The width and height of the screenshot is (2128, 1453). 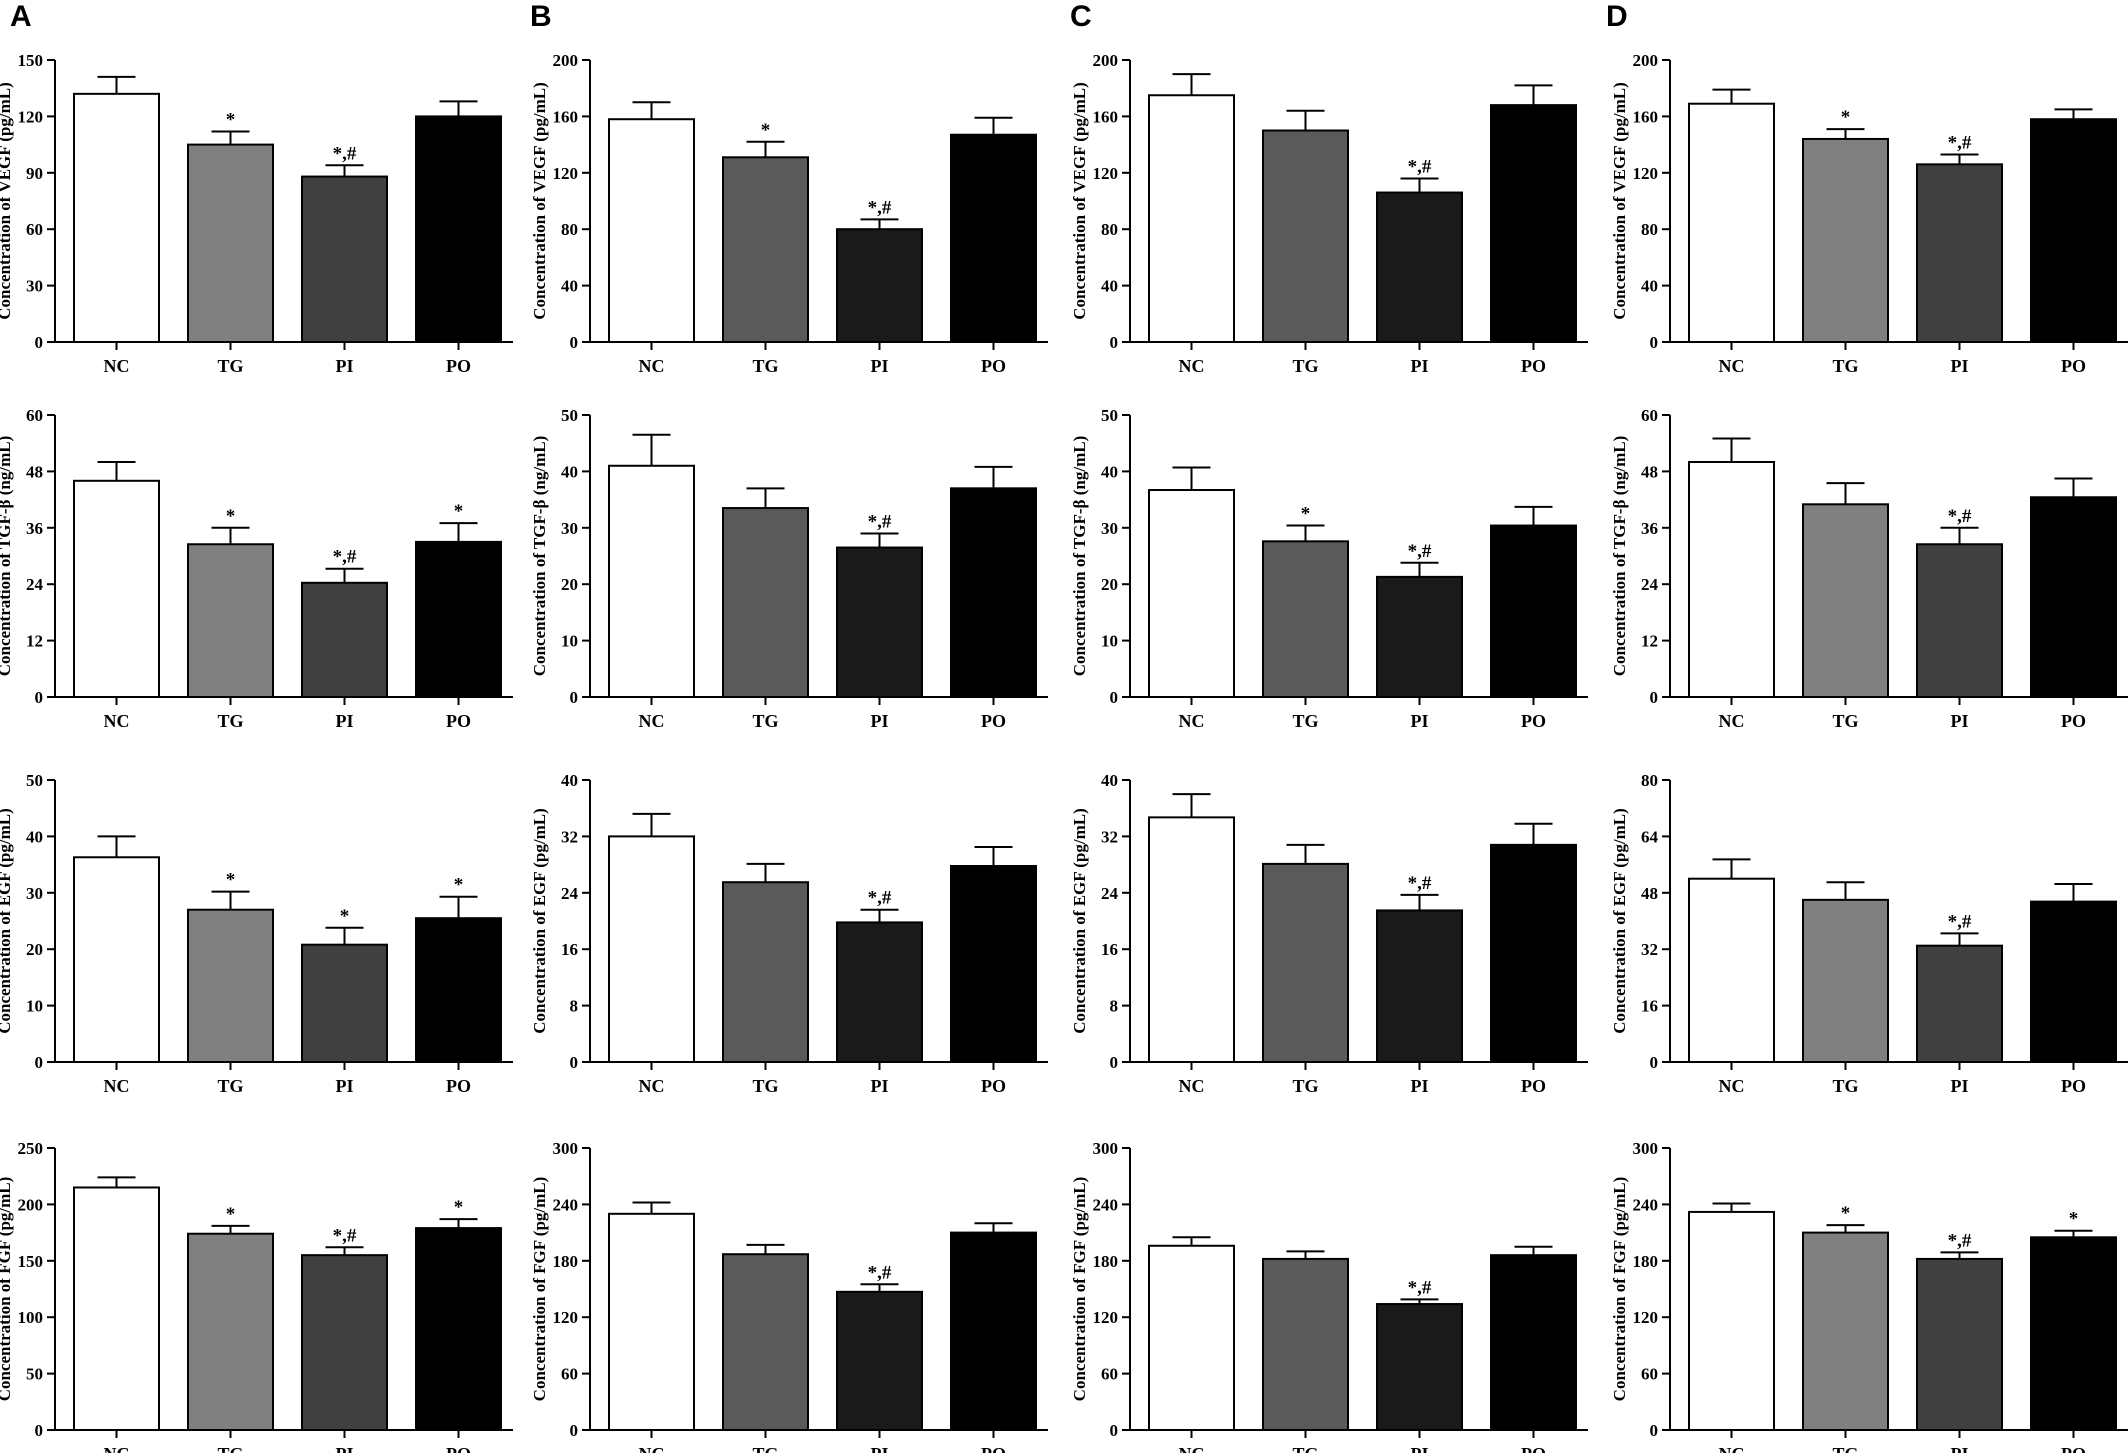 What do you see at coordinates (1731, 222) in the screenshot?
I see `chart-4-bar-nc` at bounding box center [1731, 222].